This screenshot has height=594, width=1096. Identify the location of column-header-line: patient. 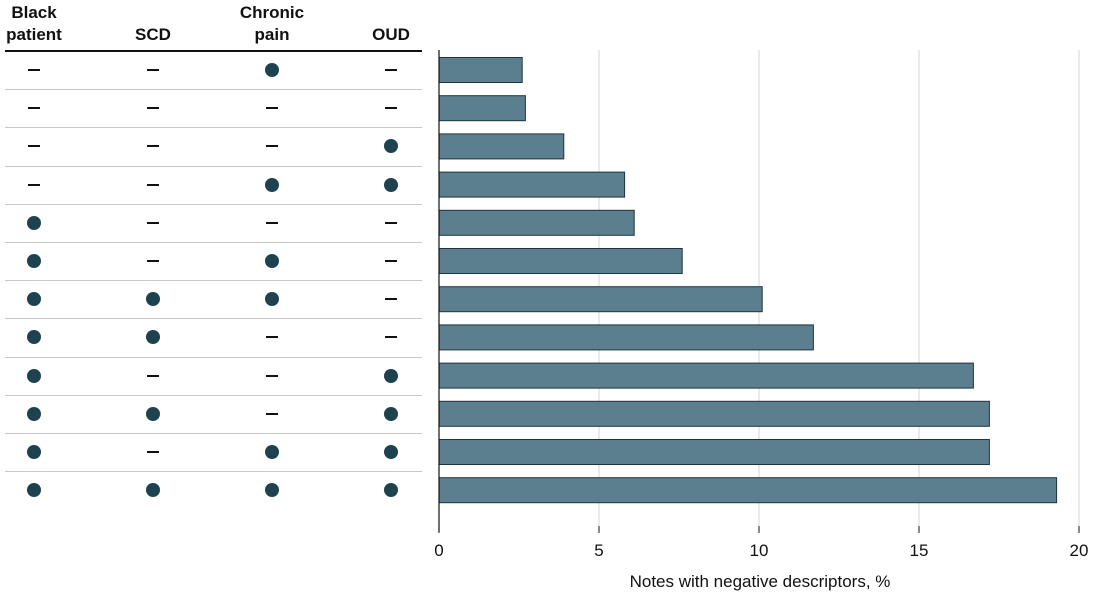
(34, 34).